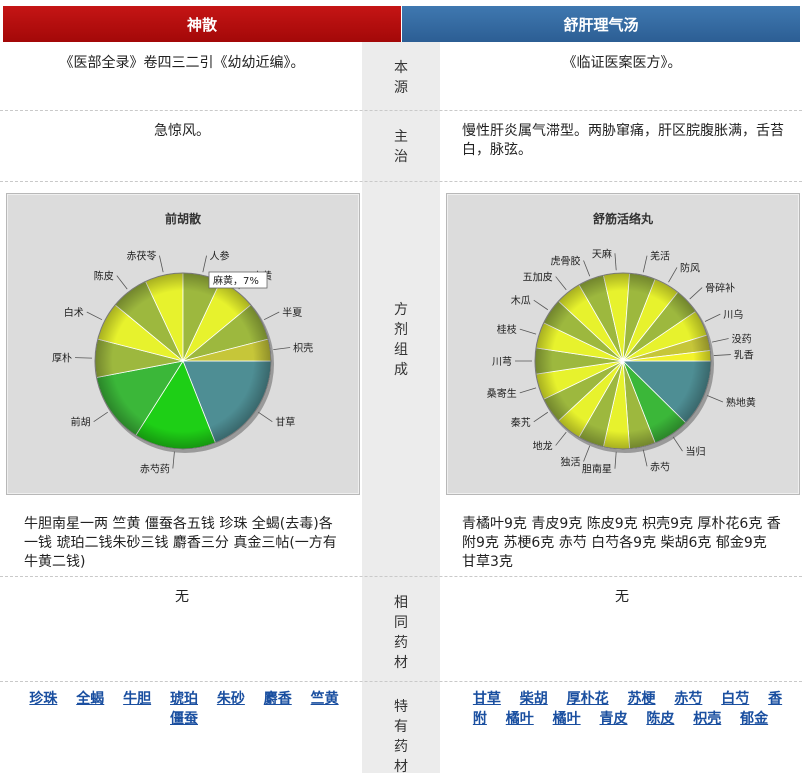 Image resolution: width=802 pixels, height=777 pixels. What do you see at coordinates (401, 407) in the screenshot?
I see `label-column` at bounding box center [401, 407].